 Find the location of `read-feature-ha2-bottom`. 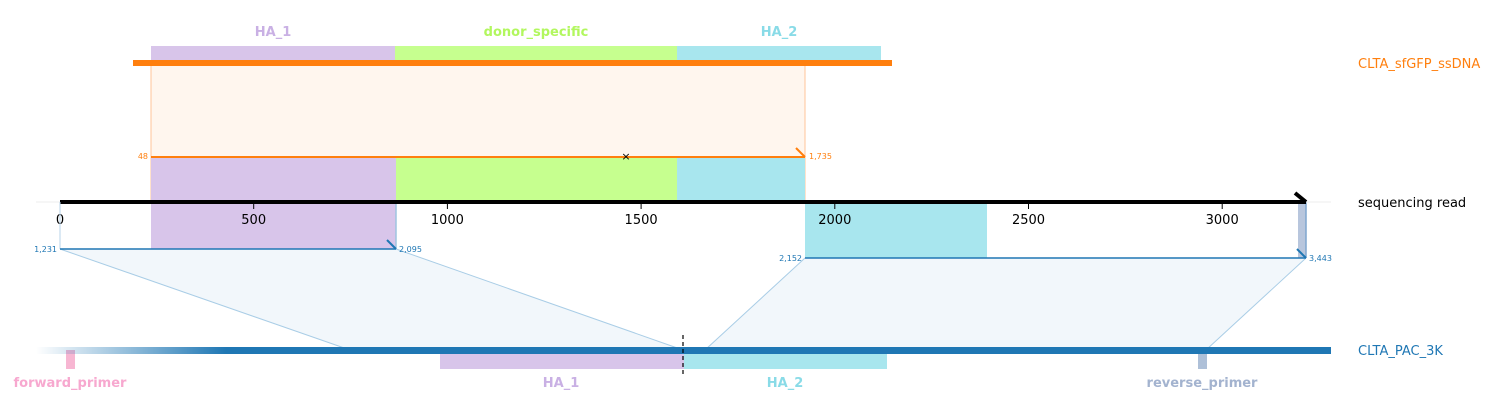

read-feature-ha2-bottom is located at coordinates (896, 230).